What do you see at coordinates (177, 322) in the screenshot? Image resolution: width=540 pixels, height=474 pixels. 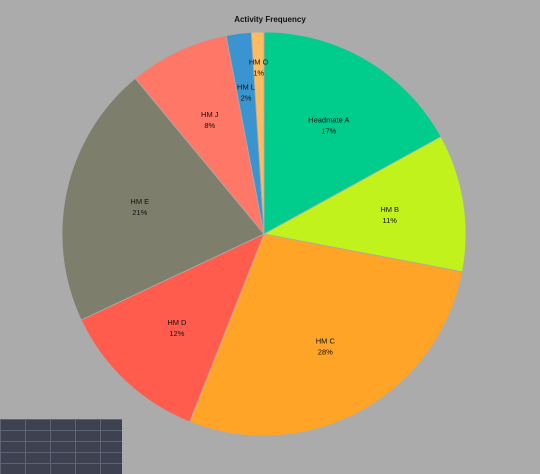 I see `slice-label-hm-d: HM D` at bounding box center [177, 322].